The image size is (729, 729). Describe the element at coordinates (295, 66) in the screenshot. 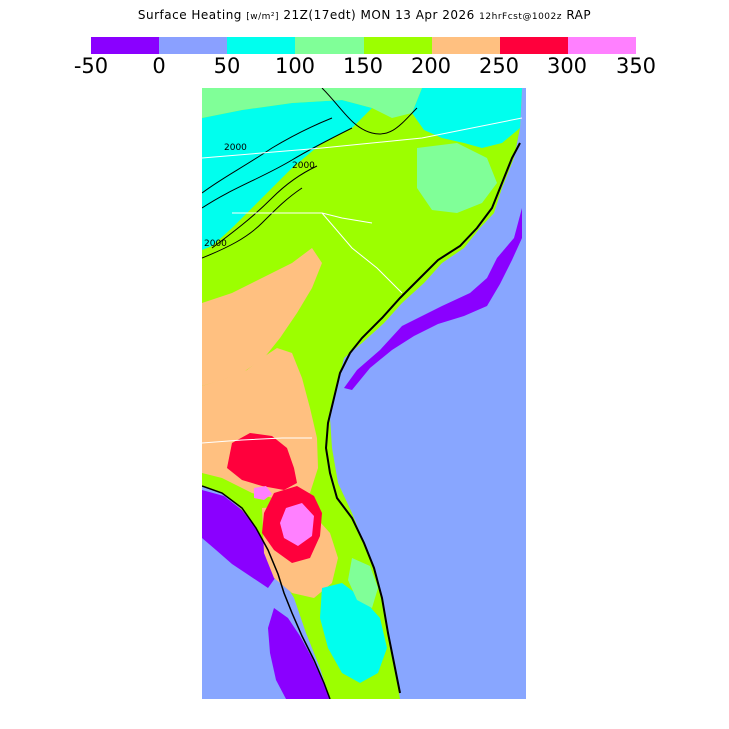

I see `colorbar-tick-label: 100` at that location.